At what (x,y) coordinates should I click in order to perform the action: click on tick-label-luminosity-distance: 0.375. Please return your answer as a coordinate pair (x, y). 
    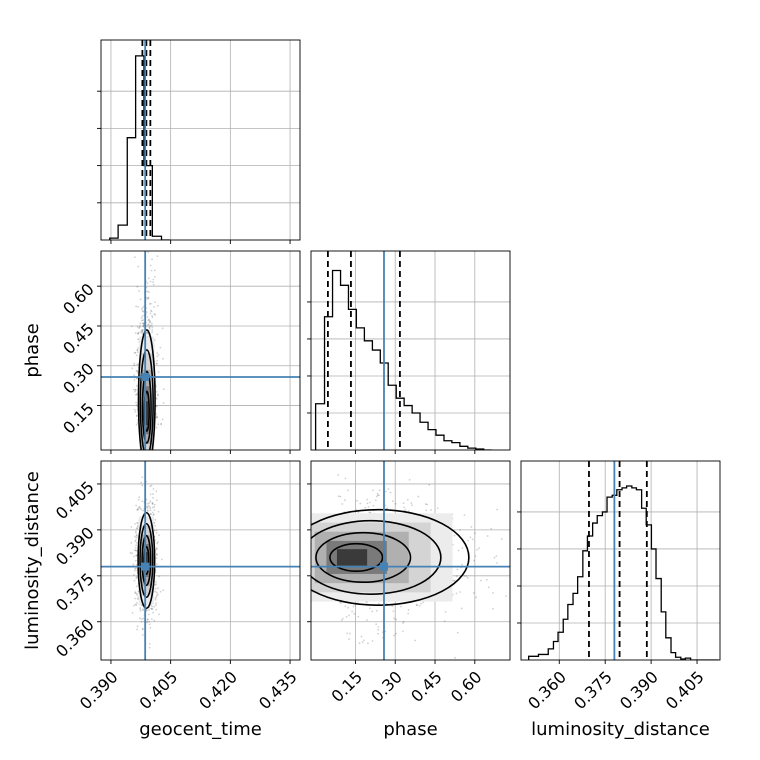
    Looking at the image, I should click on (75, 592).